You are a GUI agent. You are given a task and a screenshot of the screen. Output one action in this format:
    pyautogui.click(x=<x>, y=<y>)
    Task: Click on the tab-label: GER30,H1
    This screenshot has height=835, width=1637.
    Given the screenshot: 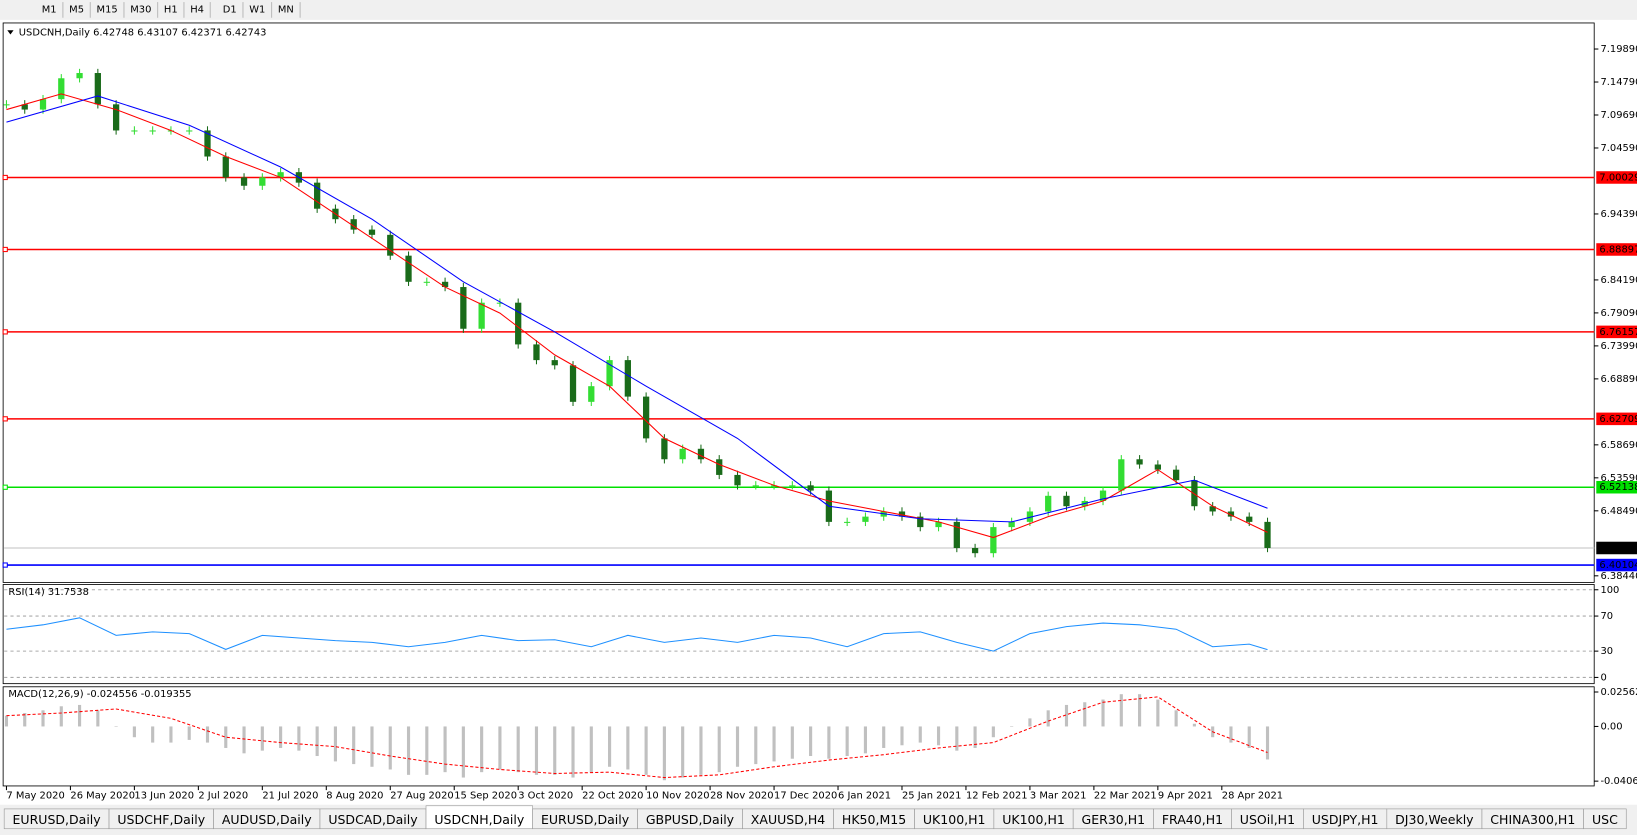 What is the action you would take?
    pyautogui.click(x=1114, y=819)
    